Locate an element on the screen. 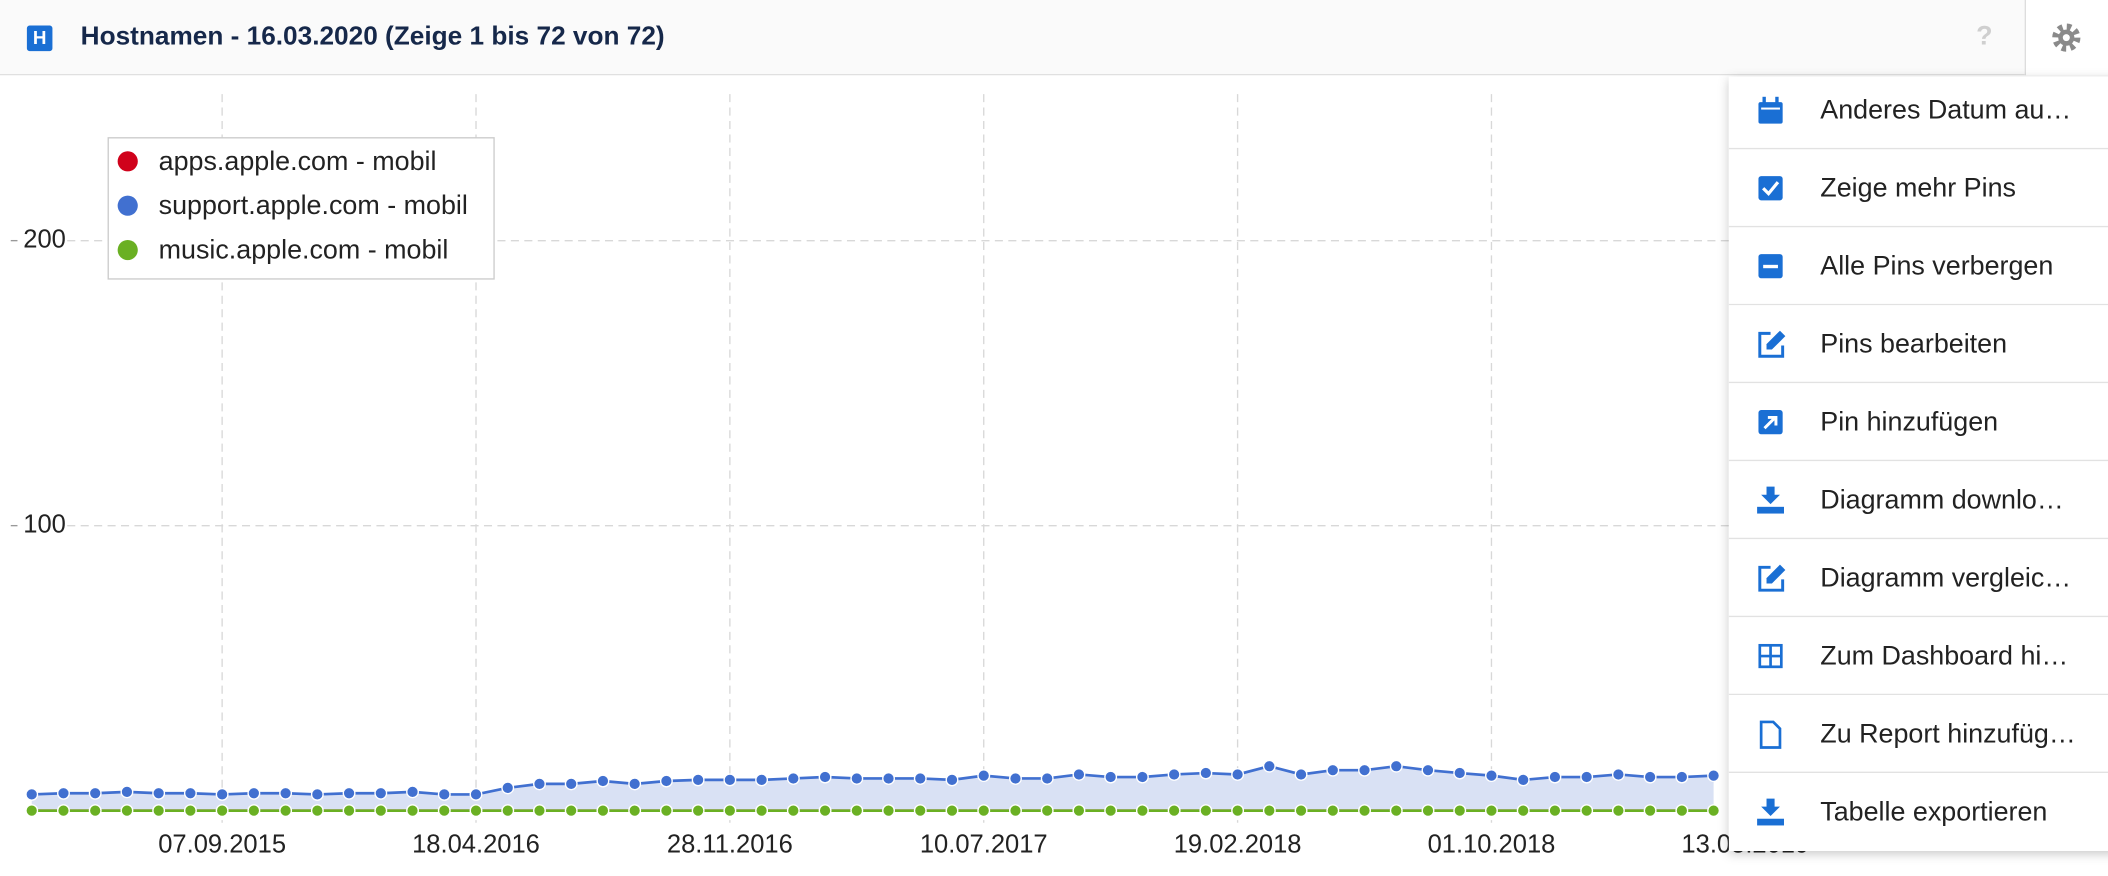 This screenshot has height=876, width=2108. legend-label: support.apple.com - mobil is located at coordinates (313, 205).